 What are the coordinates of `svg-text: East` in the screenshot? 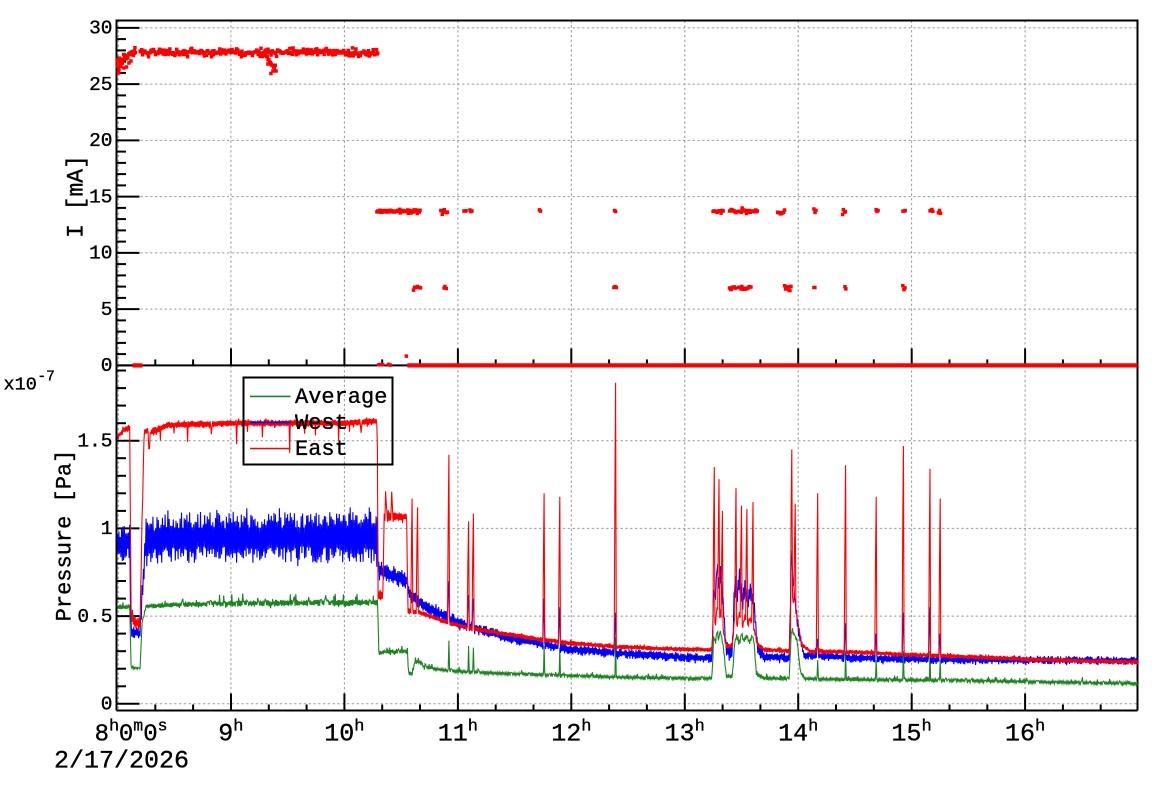 It's located at (321, 449).